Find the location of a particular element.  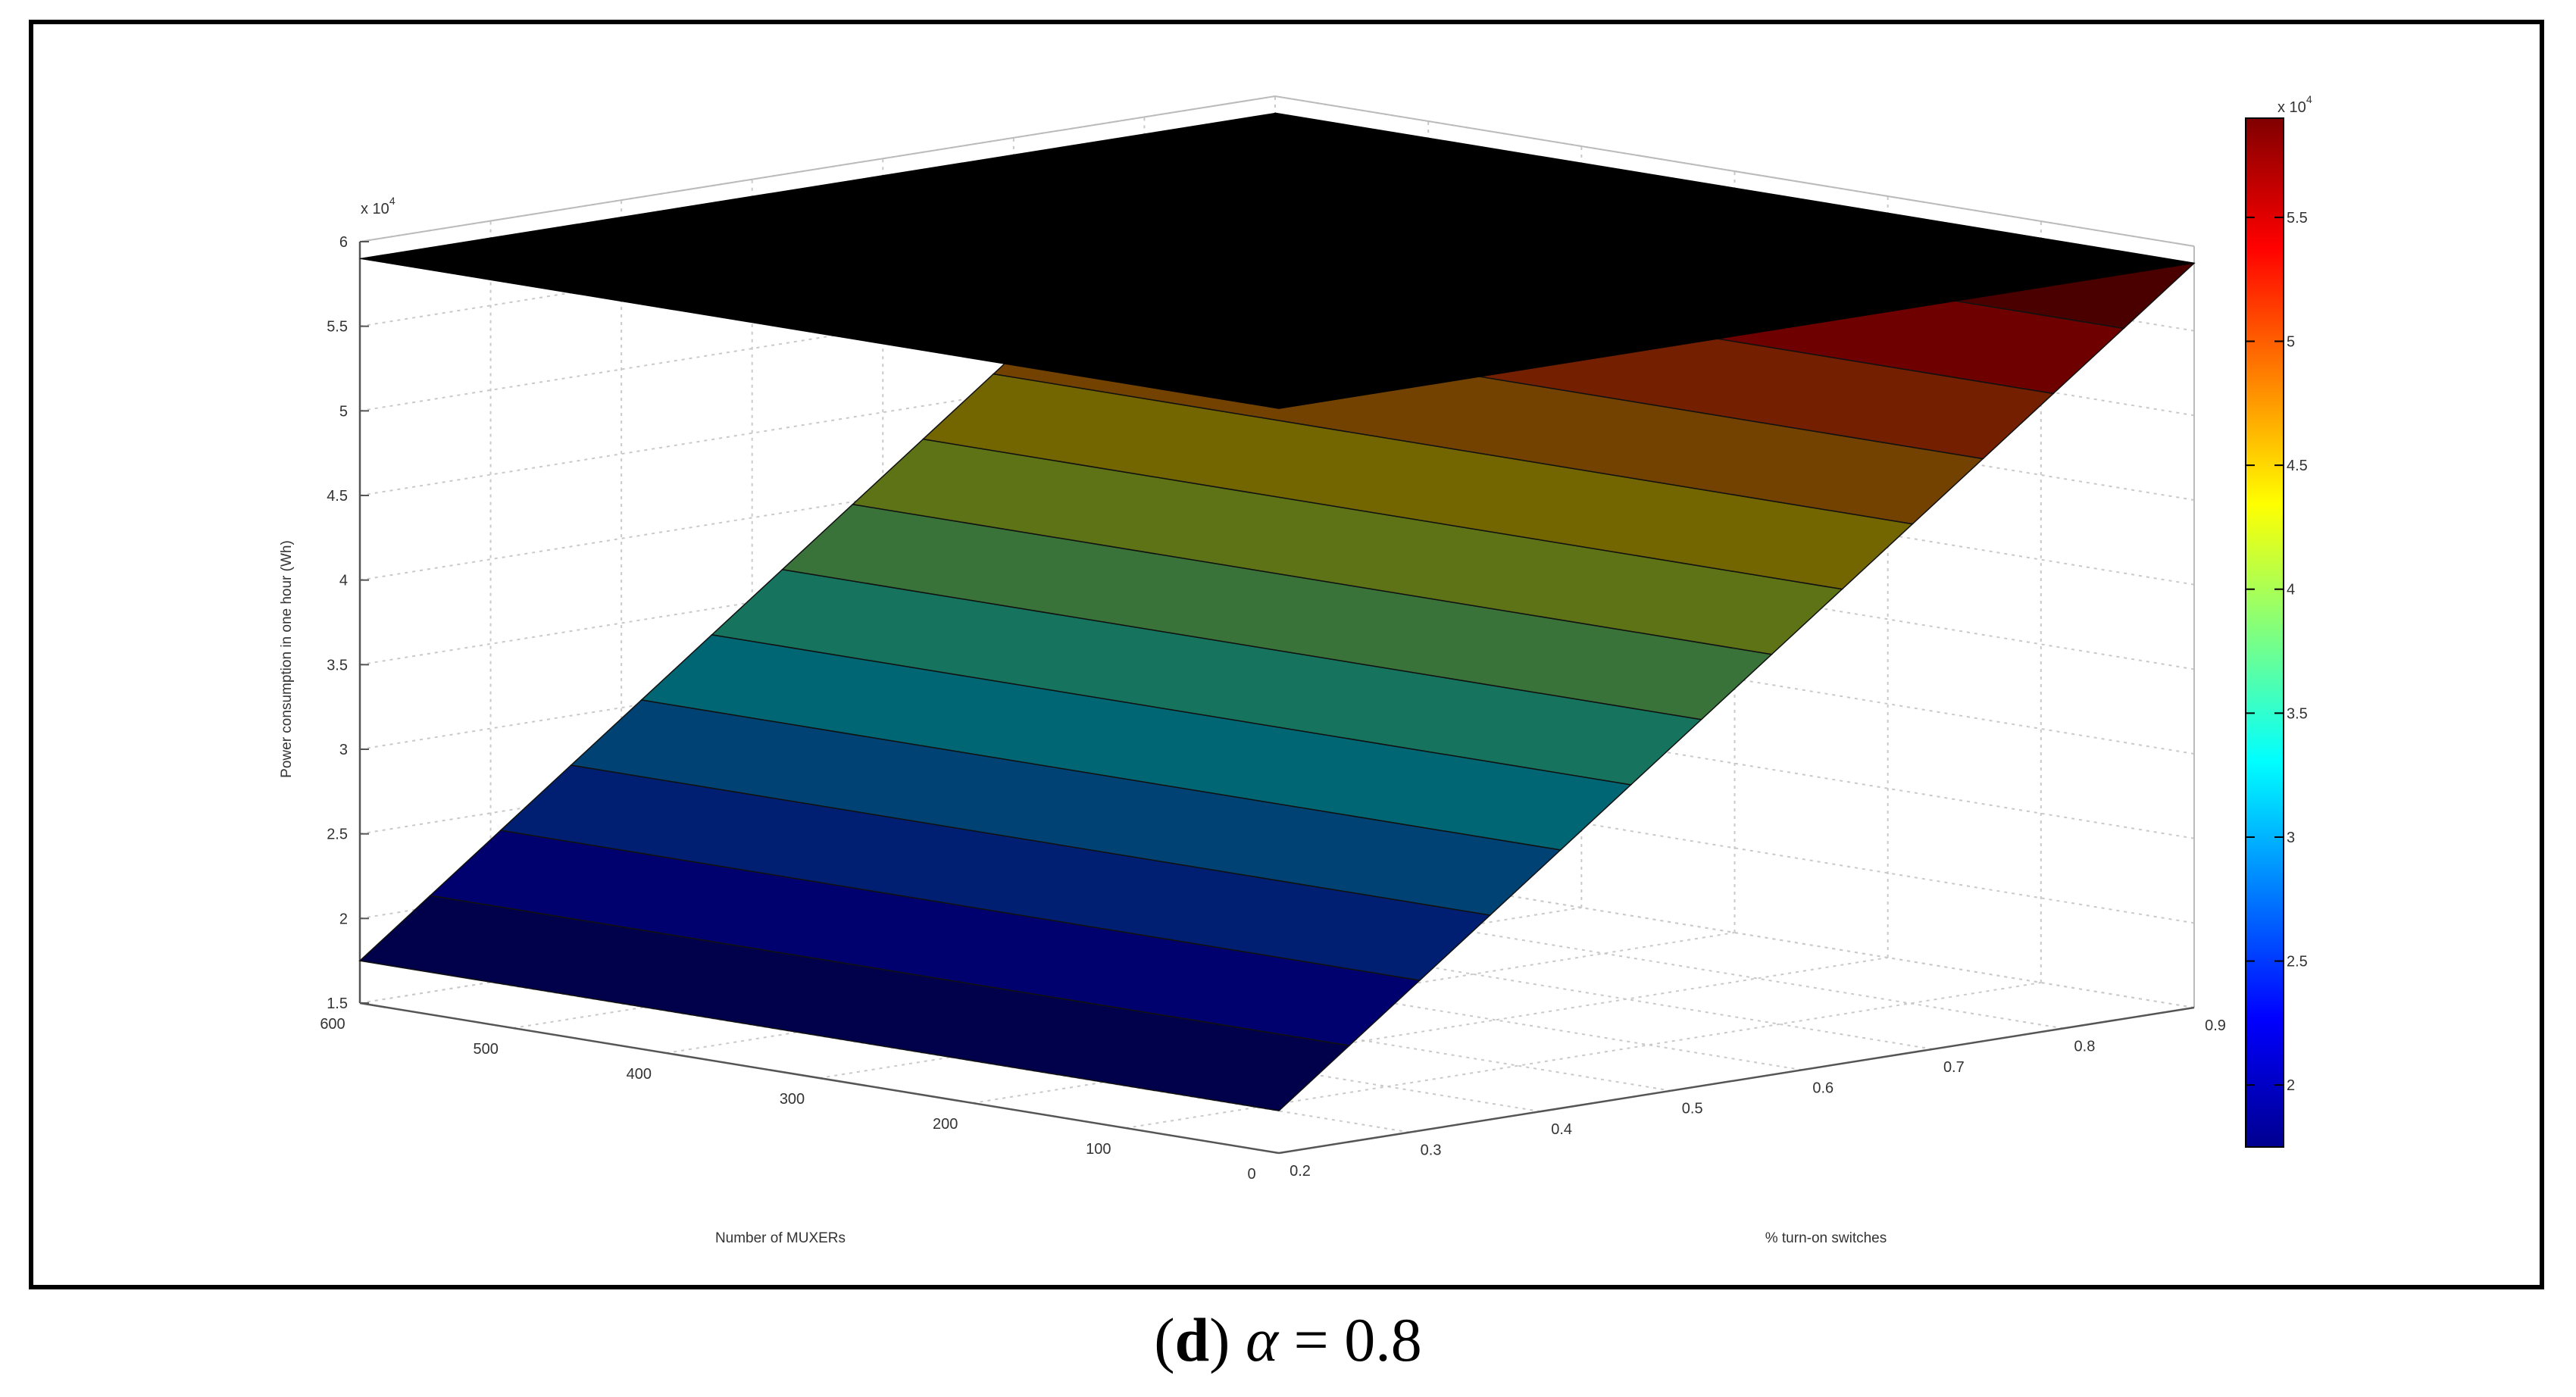

z-tick-label: 5.5 is located at coordinates (337, 327).